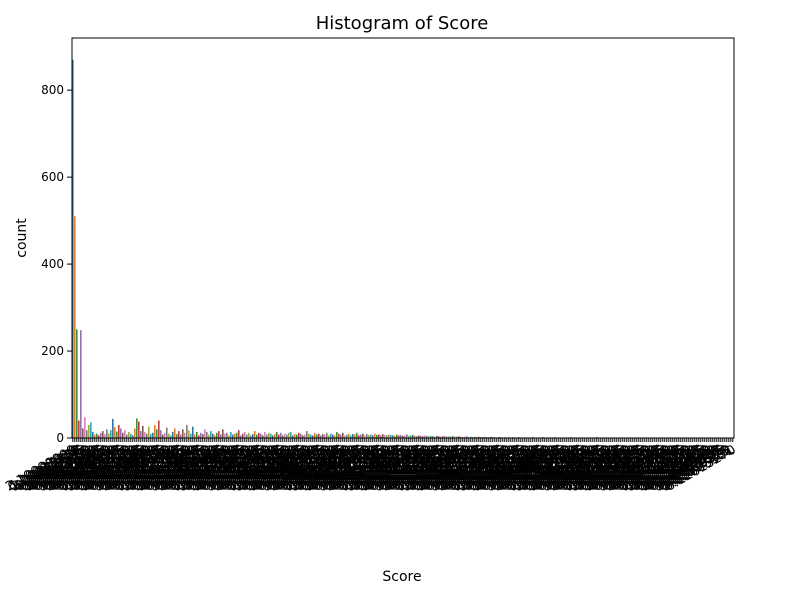 The height and width of the screenshot is (600, 800). What do you see at coordinates (52, 351) in the screenshot?
I see `y-tick-label: 200` at bounding box center [52, 351].